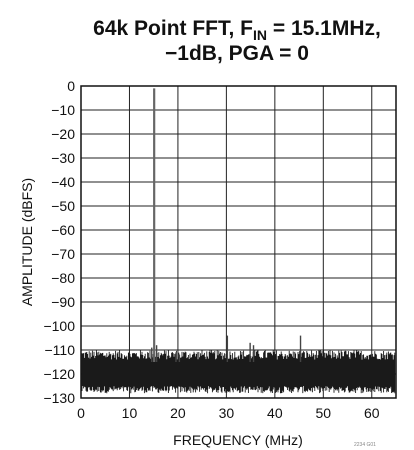 The height and width of the screenshot is (450, 414). What do you see at coordinates (59, 398) in the screenshot?
I see `y-tick-label: −130` at bounding box center [59, 398].